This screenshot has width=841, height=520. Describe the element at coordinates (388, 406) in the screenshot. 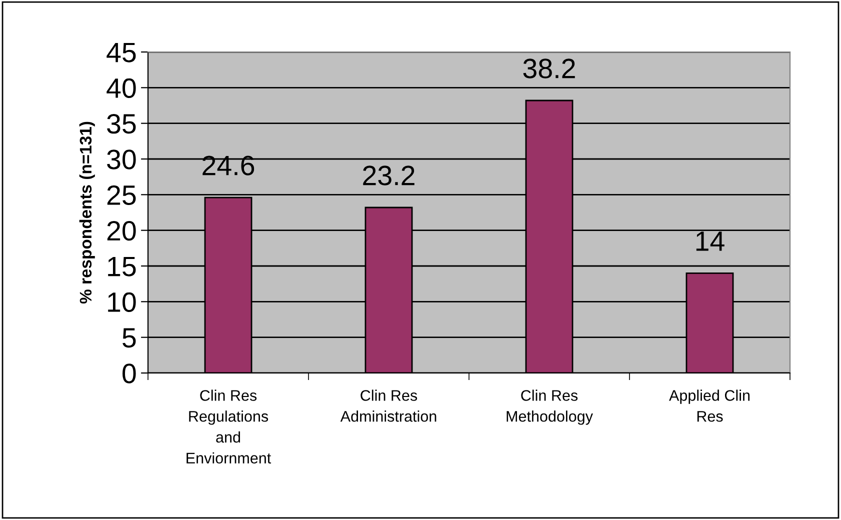

I see `x-tick-label: Clin Res Administration` at that location.